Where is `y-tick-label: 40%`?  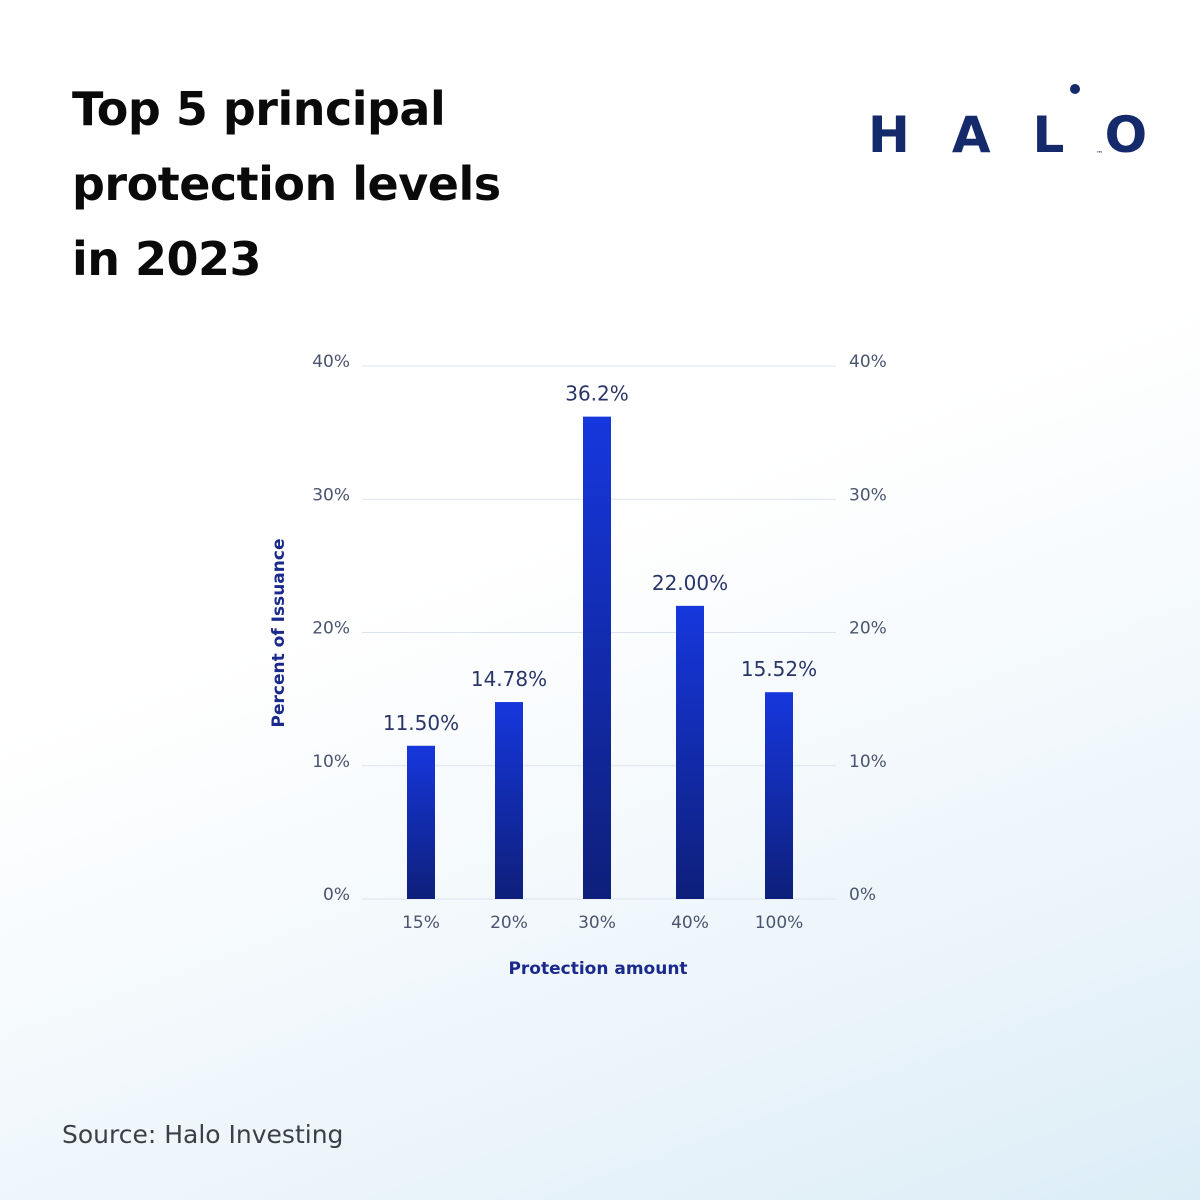 y-tick-label: 40% is located at coordinates (331, 362).